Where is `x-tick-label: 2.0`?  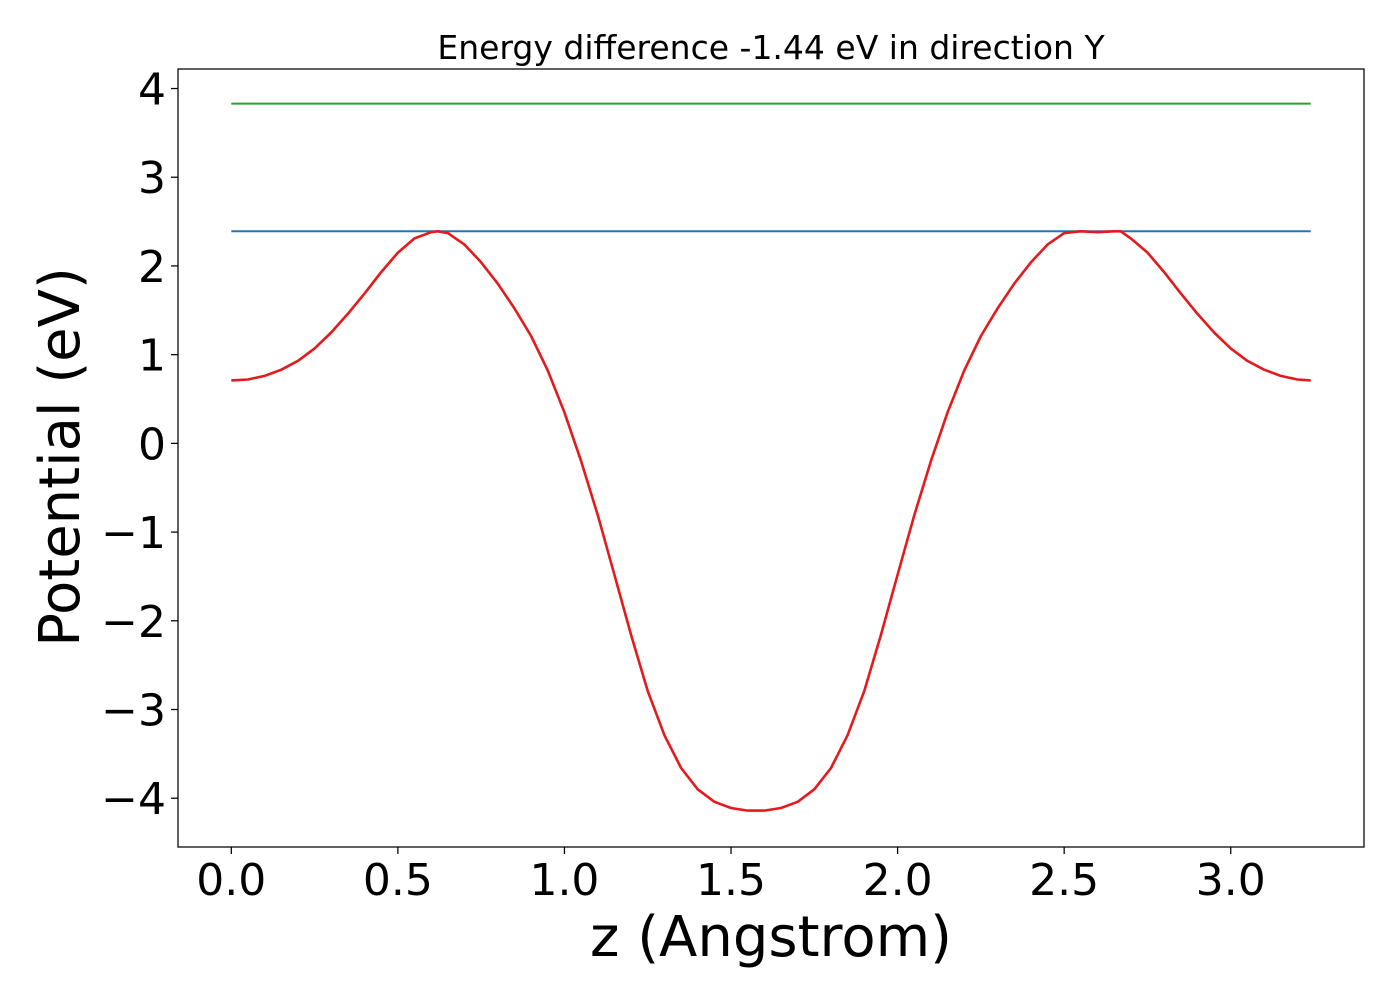
x-tick-label: 2.0 is located at coordinates (898, 880).